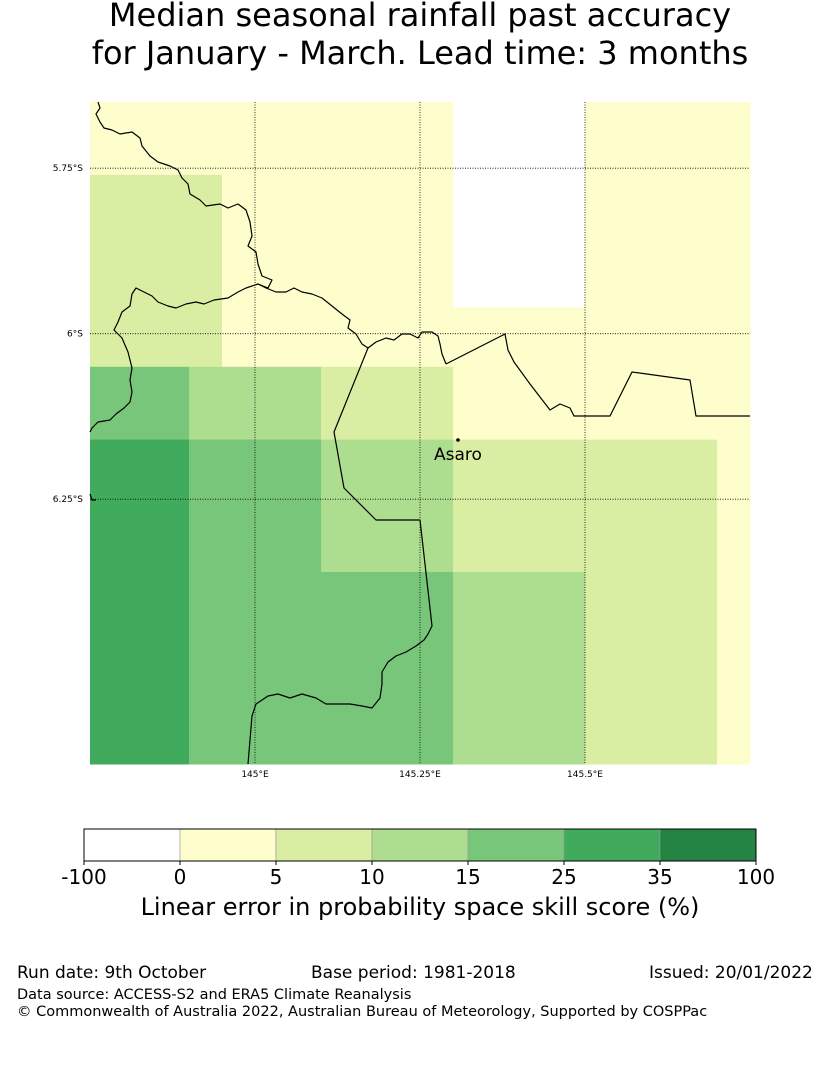  Describe the element at coordinates (68, 500) in the screenshot. I see `lat-tick-label-2: 6.25°S` at that location.